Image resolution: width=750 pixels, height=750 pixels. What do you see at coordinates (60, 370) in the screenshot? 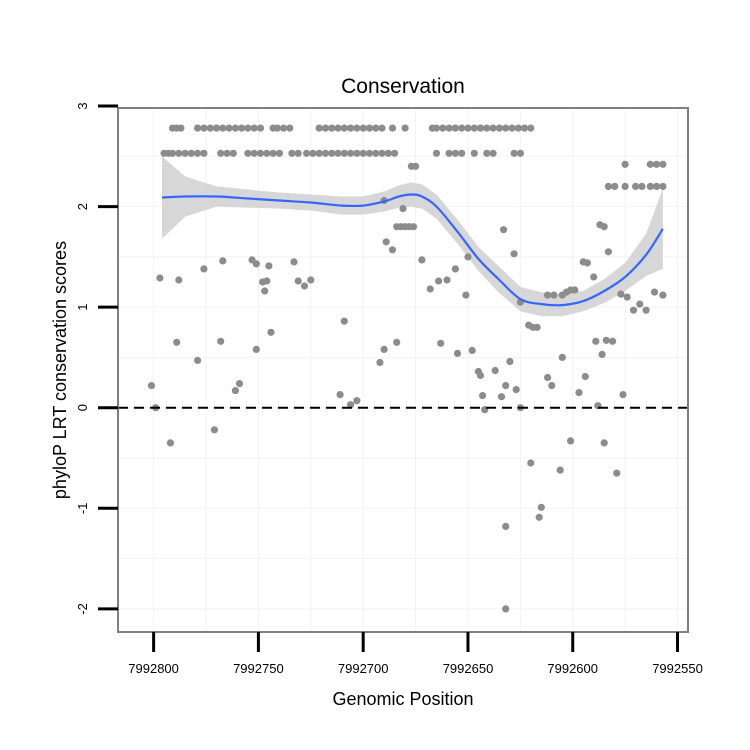
I see `y-axis-label: phyloP LRT conservation scores` at bounding box center [60, 370].